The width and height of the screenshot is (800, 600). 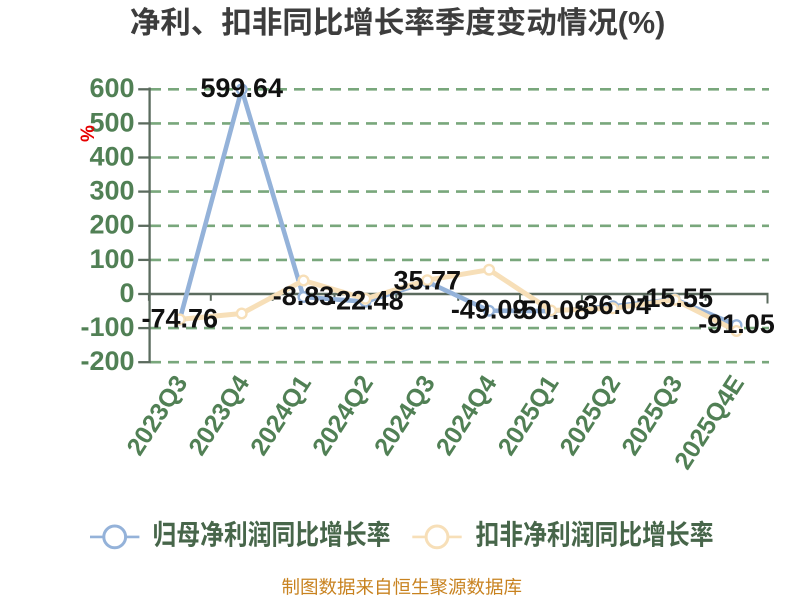 I want to click on svg-text: -36.04, so click(x=613, y=305).